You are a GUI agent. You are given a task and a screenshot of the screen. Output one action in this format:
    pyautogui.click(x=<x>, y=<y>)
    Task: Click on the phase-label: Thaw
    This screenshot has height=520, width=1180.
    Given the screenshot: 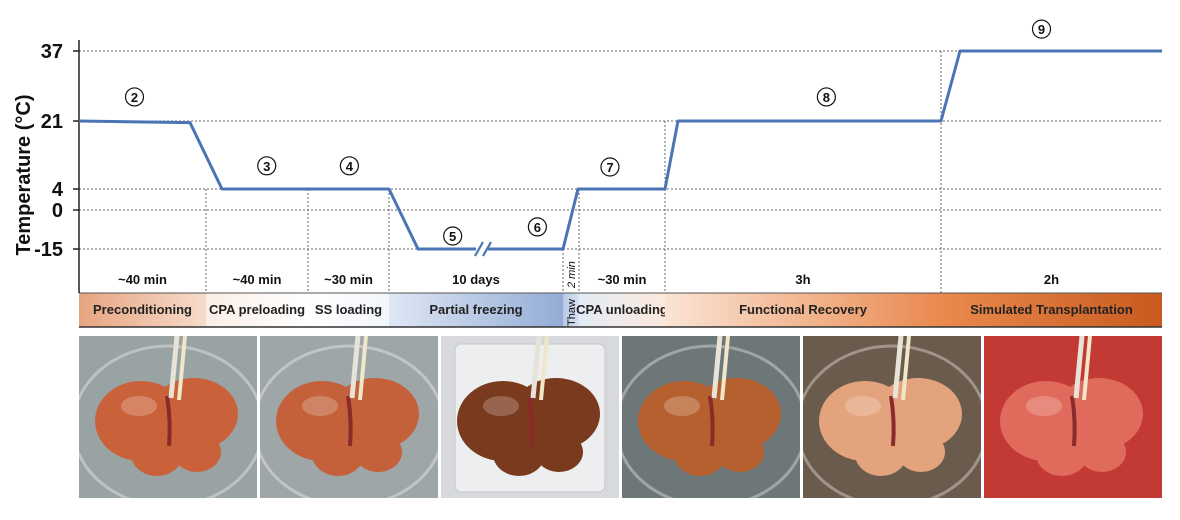 What is the action you would take?
    pyautogui.click(x=572, y=312)
    